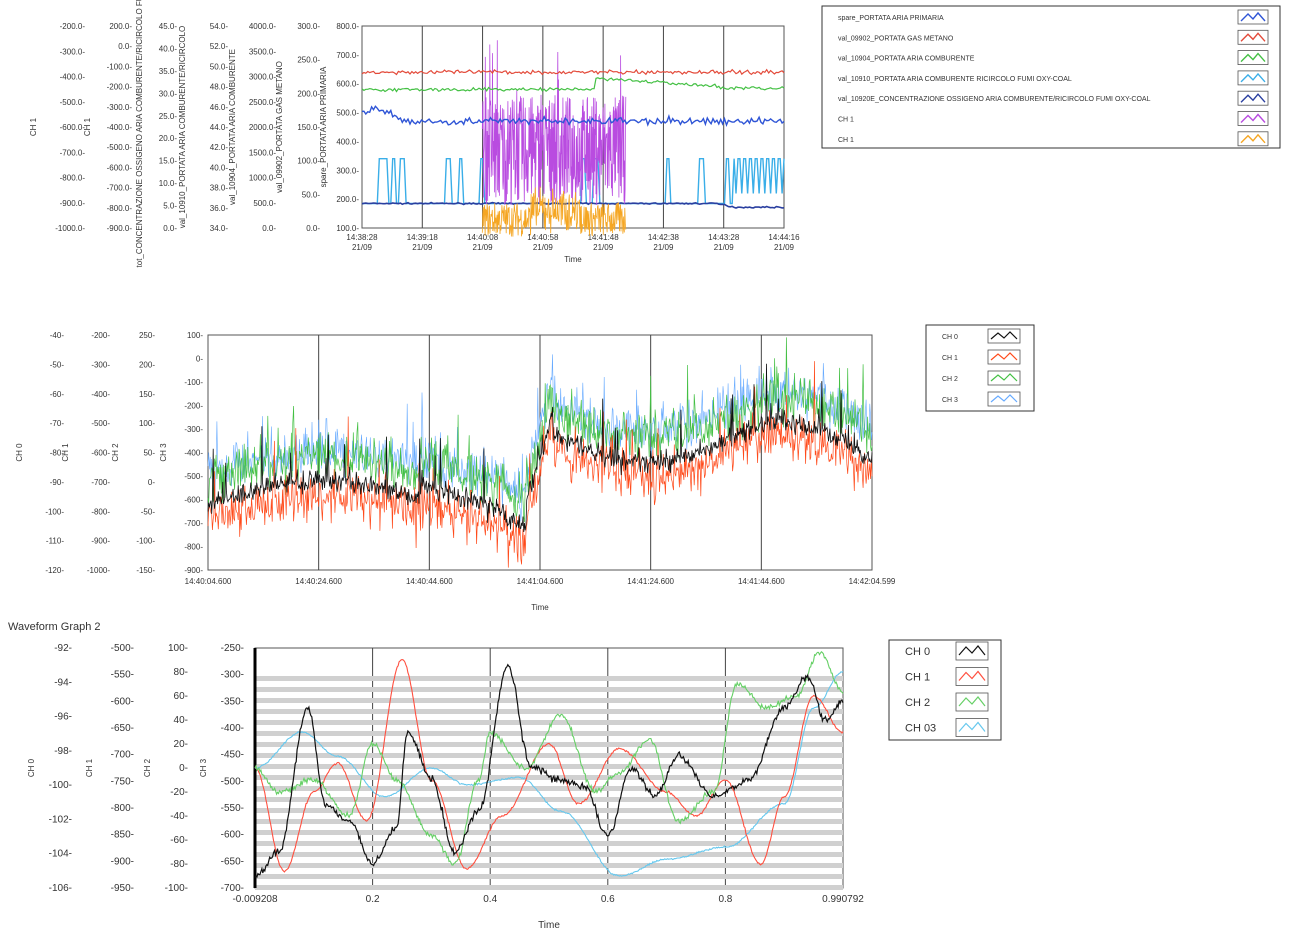 This screenshot has height=934, width=1290. Describe the element at coordinates (193, 476) in the screenshot. I see `y-tick-label: -500-` at that location.